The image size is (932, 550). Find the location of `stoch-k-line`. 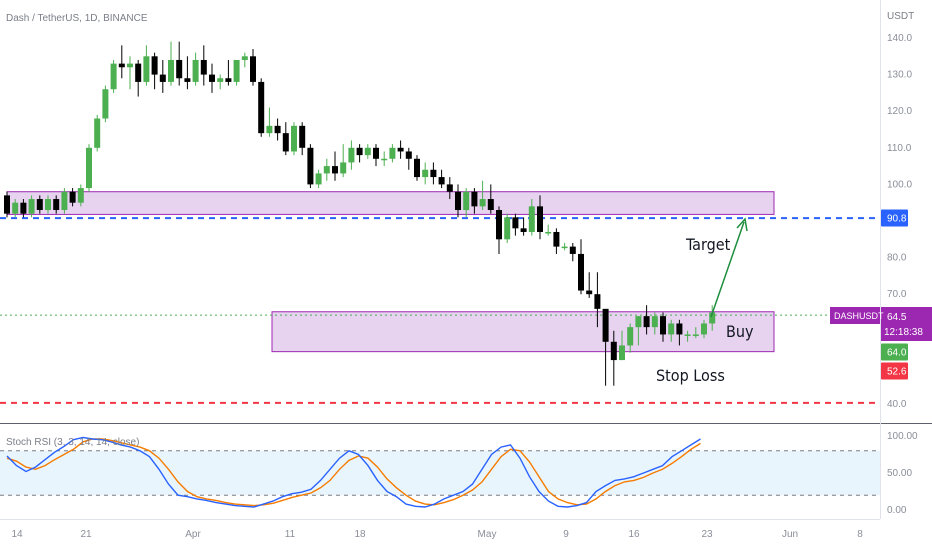

stoch-k-line is located at coordinates (353, 472).